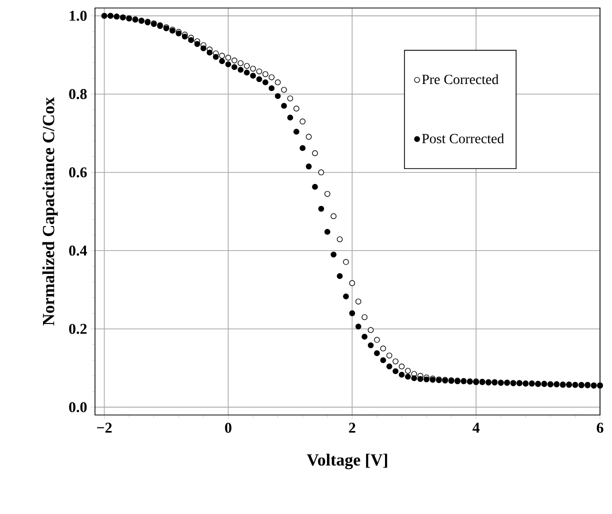 The height and width of the screenshot is (514, 612). I want to click on y-tick-label: 1.0, so click(78, 15).